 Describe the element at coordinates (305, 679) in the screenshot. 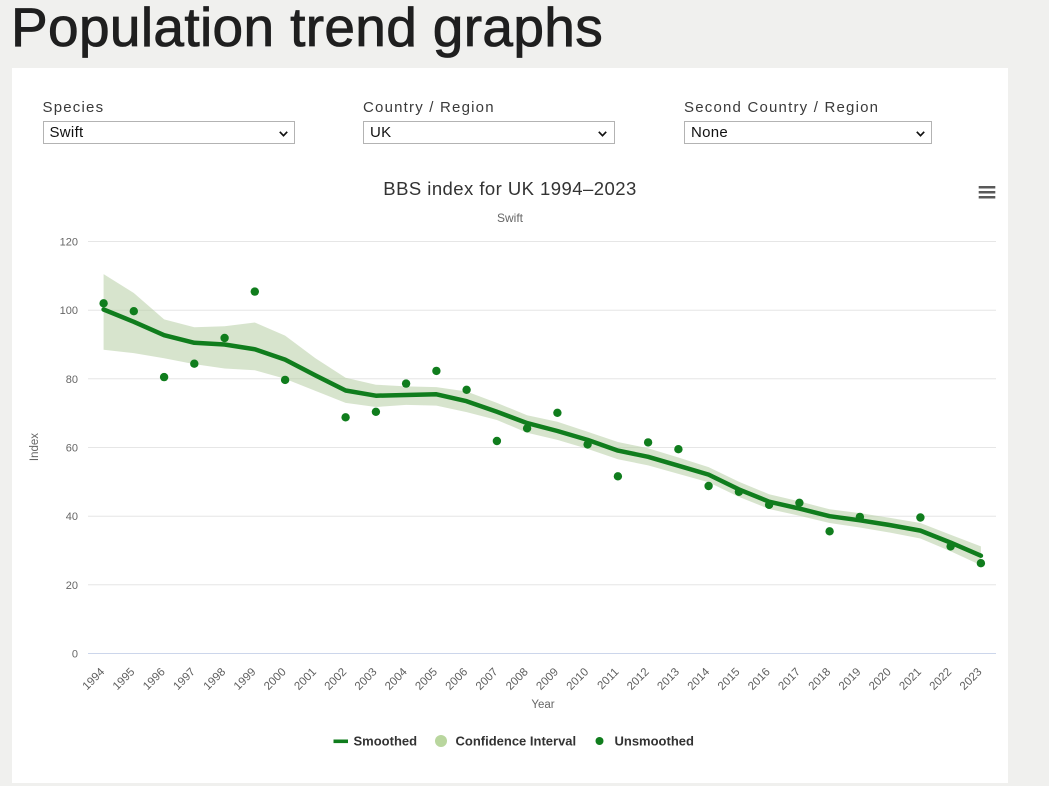

I see `svg-text: 2001` at that location.